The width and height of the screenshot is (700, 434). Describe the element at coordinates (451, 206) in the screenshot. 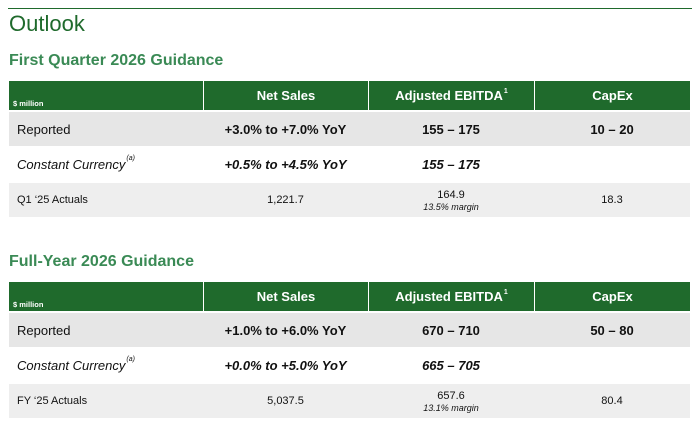

I see `ebitda-margin: 13.5% margin` at that location.